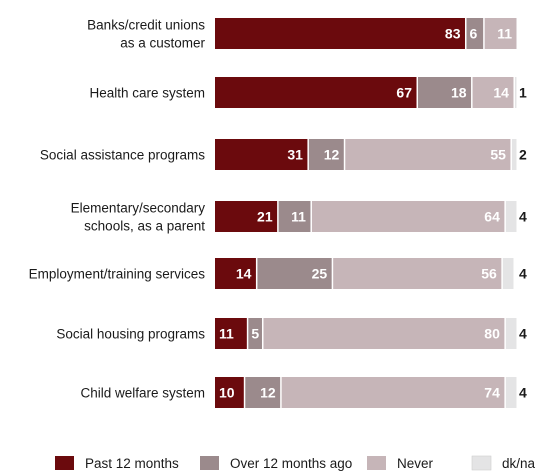 The image size is (548, 473). I want to click on data-label-never-elementary-secondary-schools-as-a-parent: 64, so click(492, 217).